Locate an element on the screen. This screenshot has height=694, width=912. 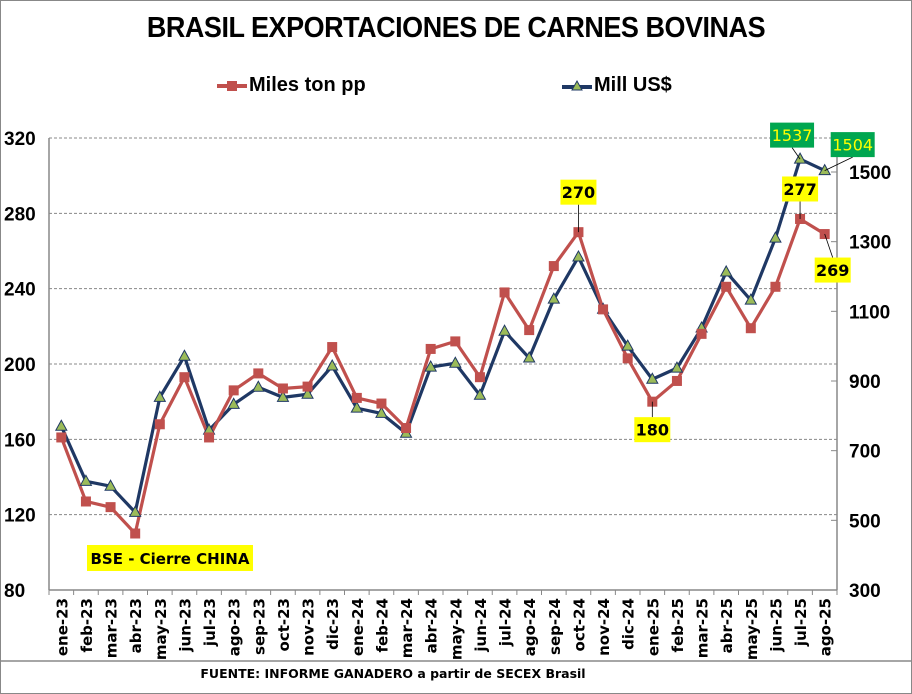
x-tick-label: ene-23 is located at coordinates (62, 627).